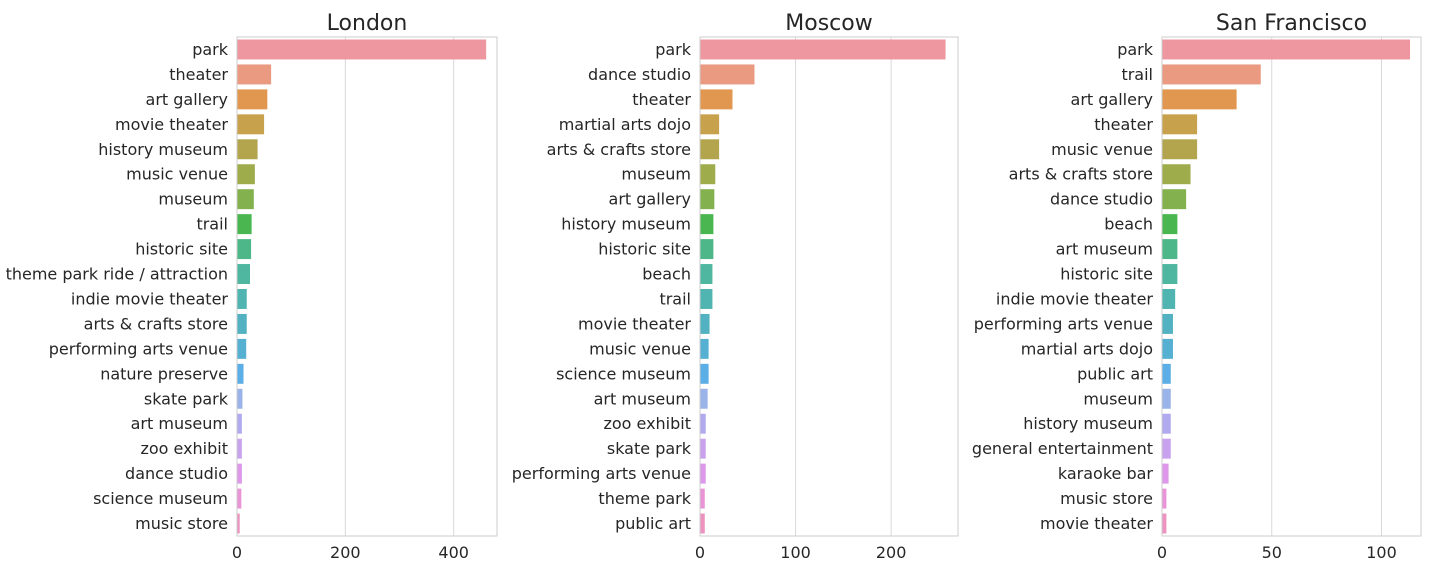  What do you see at coordinates (1291, 23) in the screenshot?
I see `chart-title: San Francisco` at bounding box center [1291, 23].